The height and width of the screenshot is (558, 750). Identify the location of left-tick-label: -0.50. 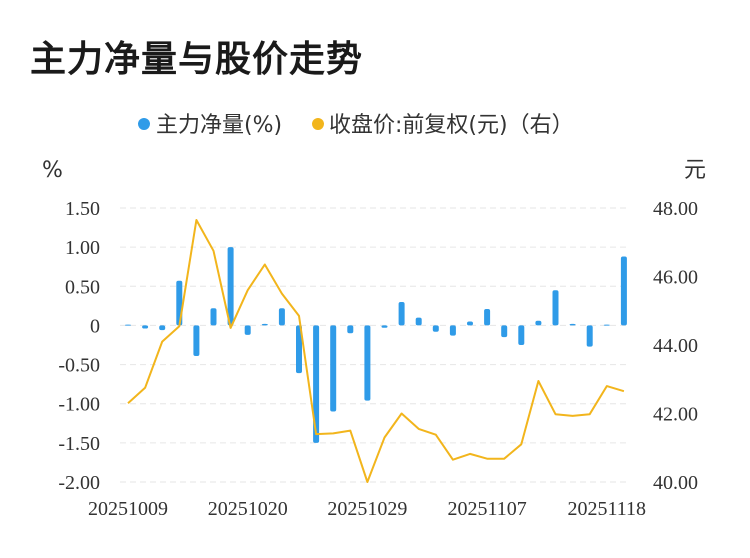
(79, 366).